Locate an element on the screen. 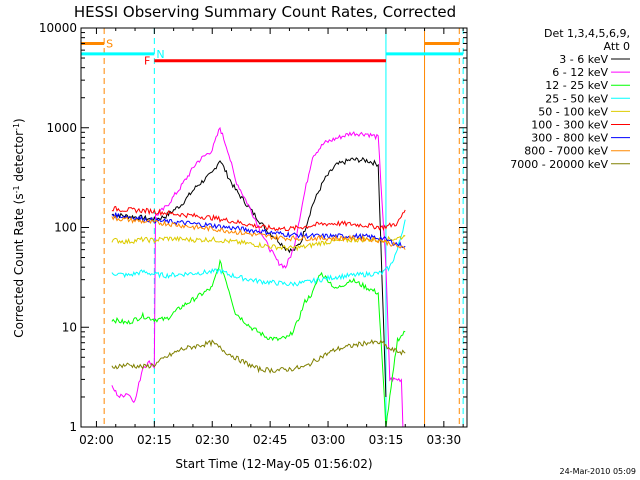  flag-label-N: N is located at coordinates (160, 54).